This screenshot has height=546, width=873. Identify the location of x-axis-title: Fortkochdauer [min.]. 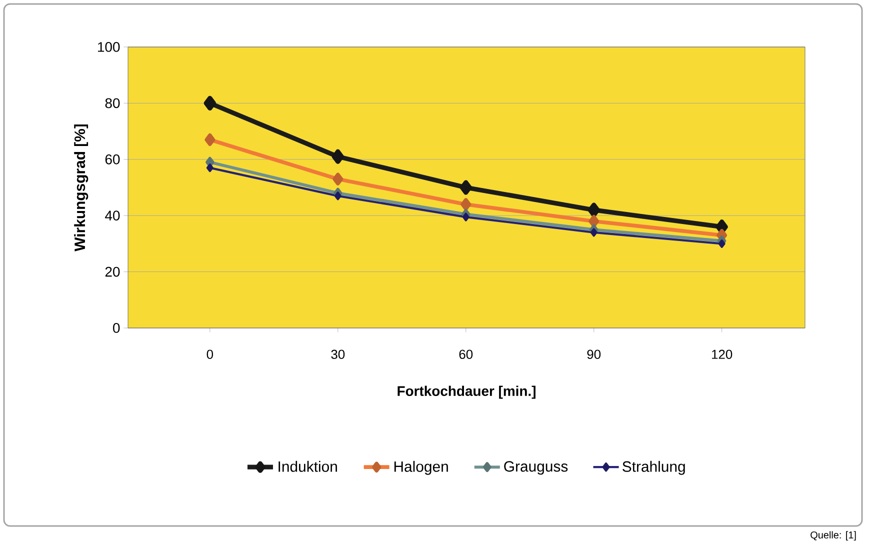
(467, 392).